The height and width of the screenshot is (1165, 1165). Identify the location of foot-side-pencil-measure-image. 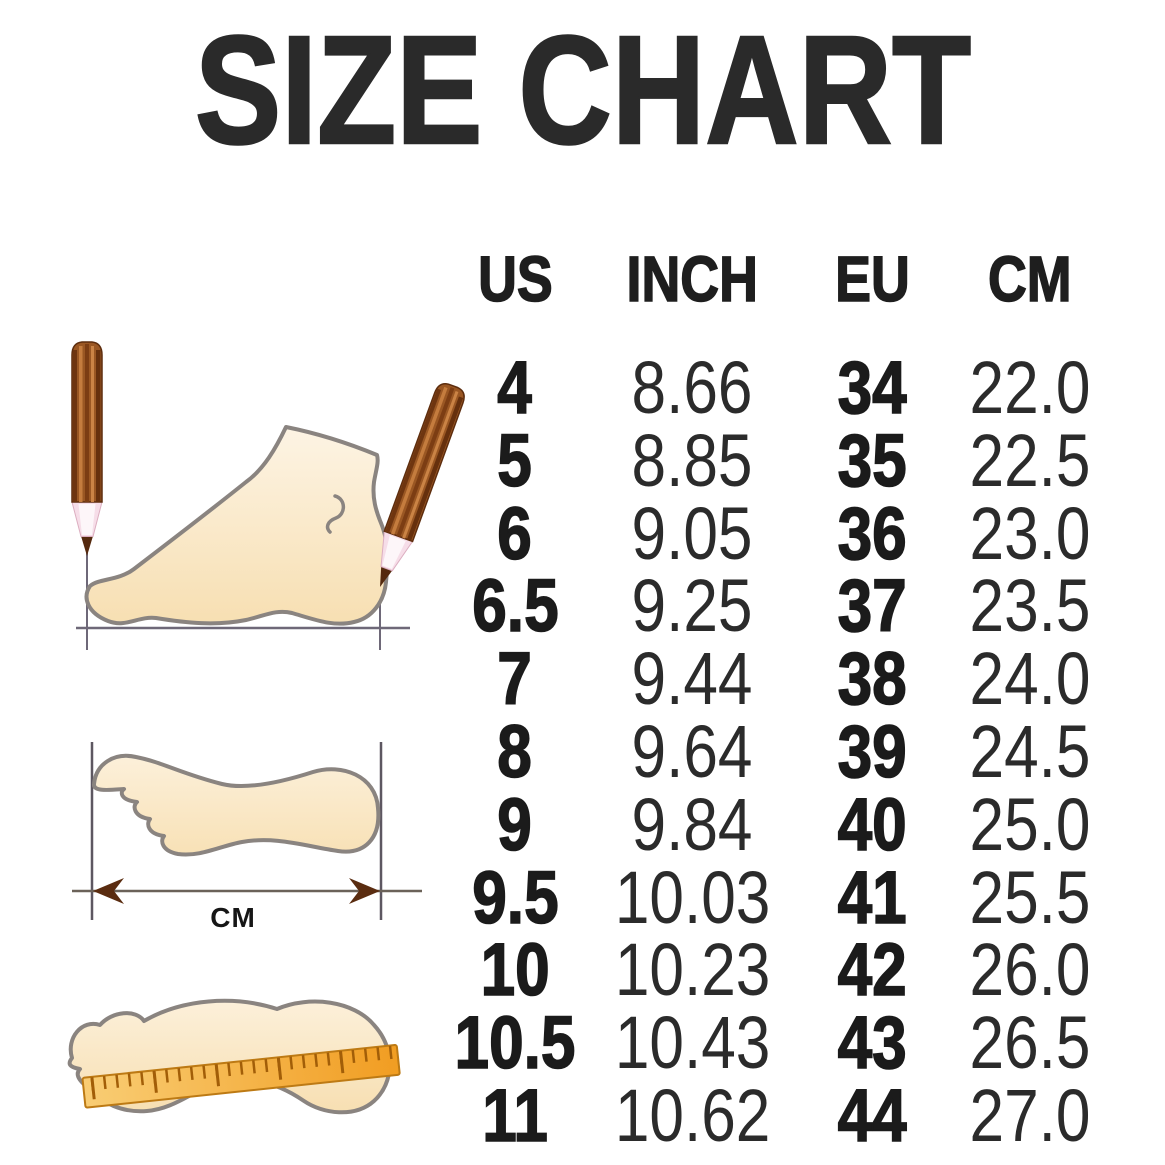
(270, 495).